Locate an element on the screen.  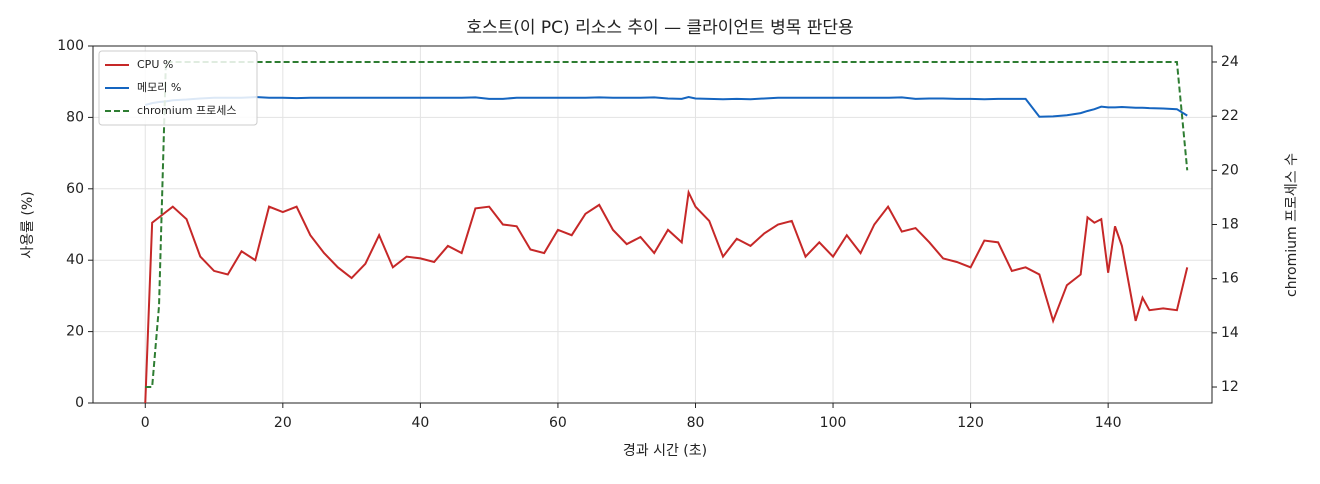
y2-tick-label: 12 is located at coordinates (1230, 387).